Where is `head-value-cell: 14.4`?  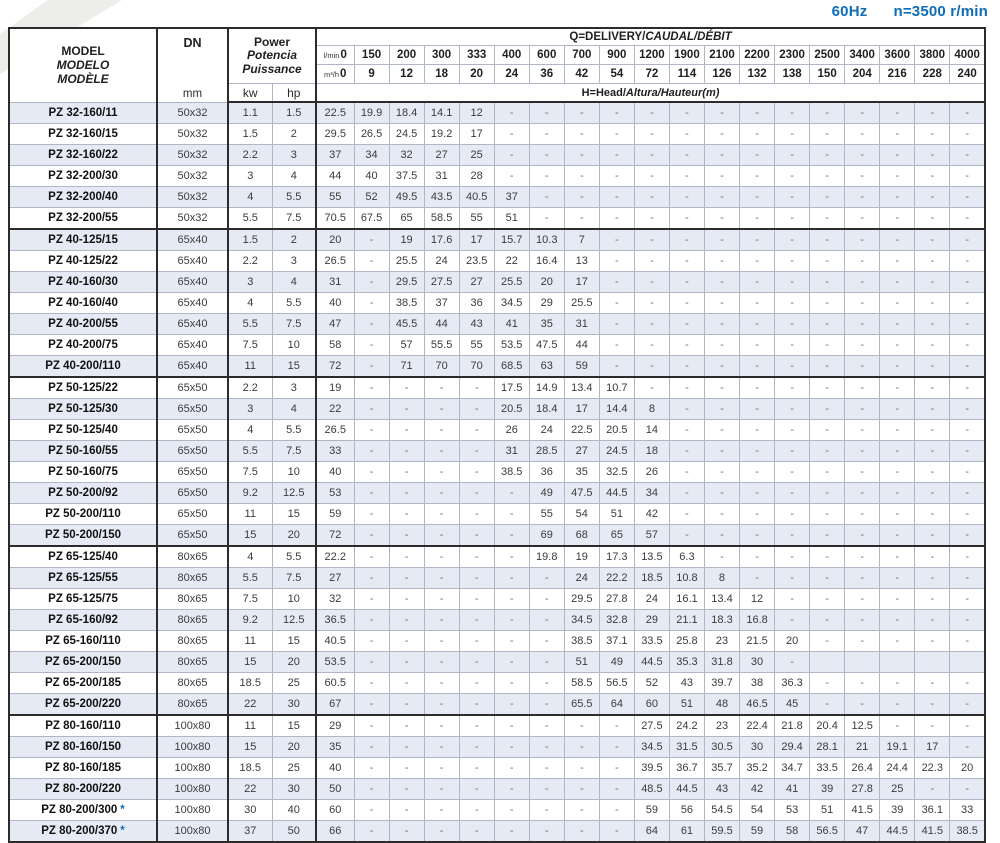 head-value-cell: 14.4 is located at coordinates (616, 409).